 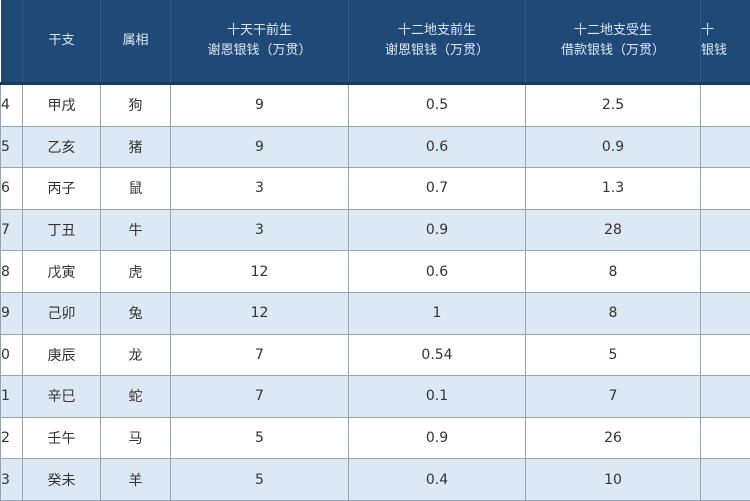 I want to click on cell-index: 9, so click(x=12, y=313).